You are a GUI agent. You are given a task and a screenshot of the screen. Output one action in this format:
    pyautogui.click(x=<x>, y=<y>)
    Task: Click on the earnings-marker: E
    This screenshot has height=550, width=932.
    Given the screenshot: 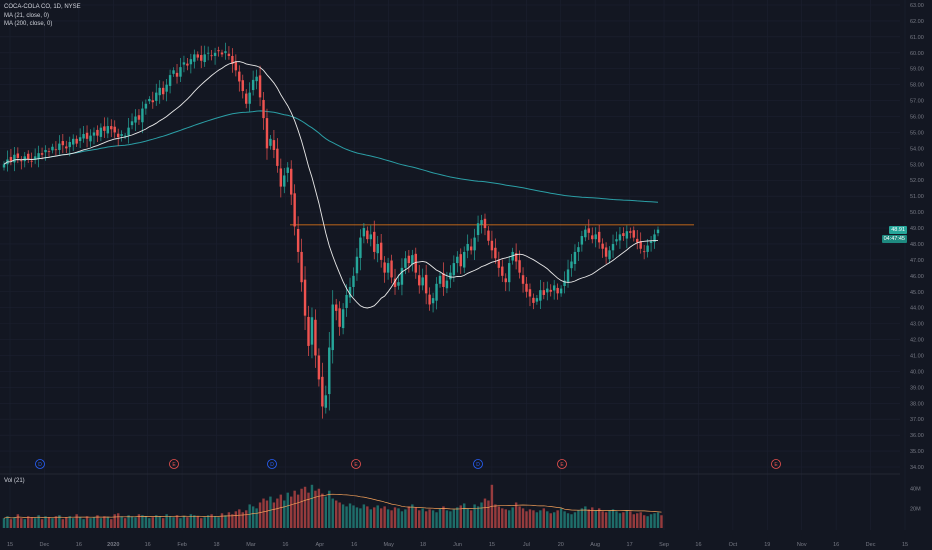 What is the action you would take?
    pyautogui.click(x=356, y=464)
    